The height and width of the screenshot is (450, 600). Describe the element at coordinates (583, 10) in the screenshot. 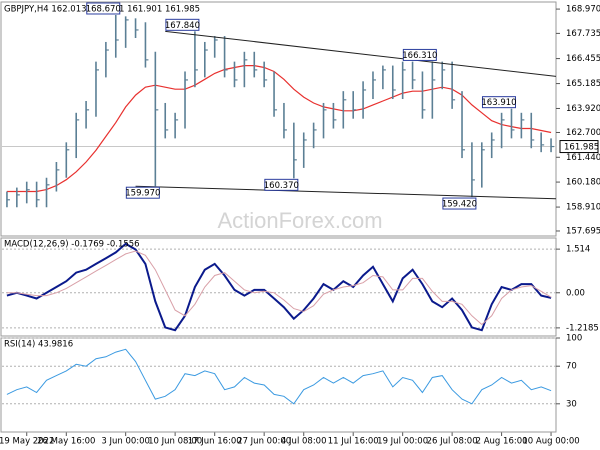

I see `y-tick-label: 168.970` at that location.